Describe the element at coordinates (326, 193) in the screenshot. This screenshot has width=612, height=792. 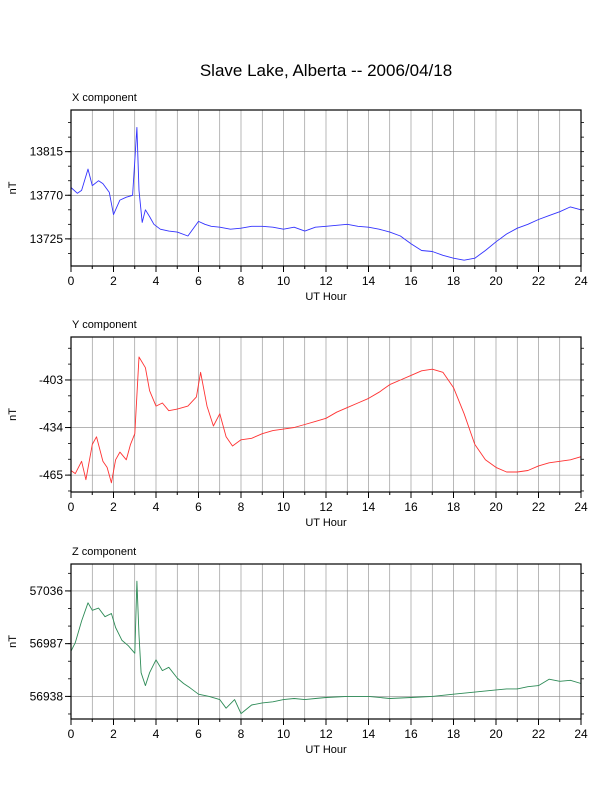
I see `series-line-x` at that location.